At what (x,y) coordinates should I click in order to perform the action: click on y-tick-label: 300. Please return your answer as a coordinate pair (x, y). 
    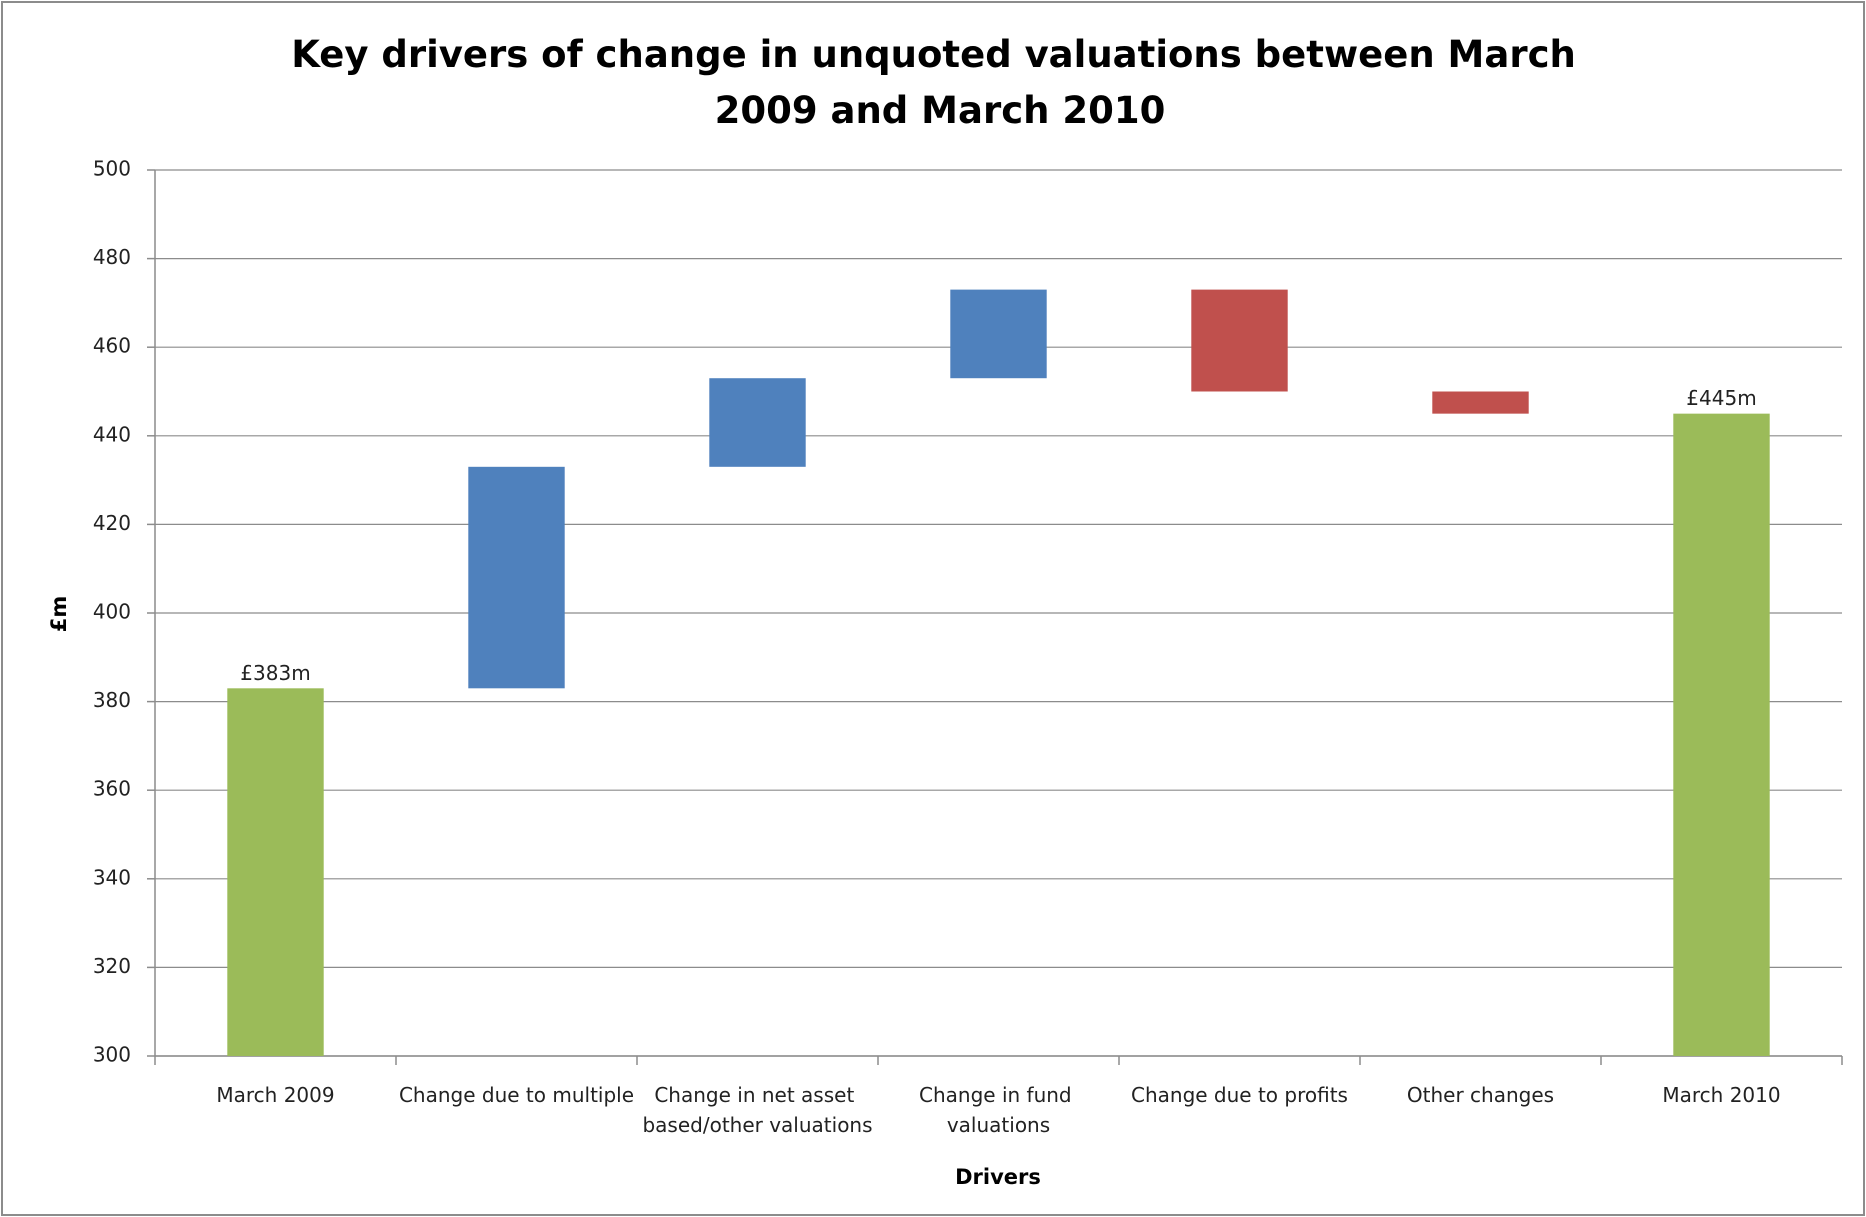
    Looking at the image, I should click on (112, 1055).